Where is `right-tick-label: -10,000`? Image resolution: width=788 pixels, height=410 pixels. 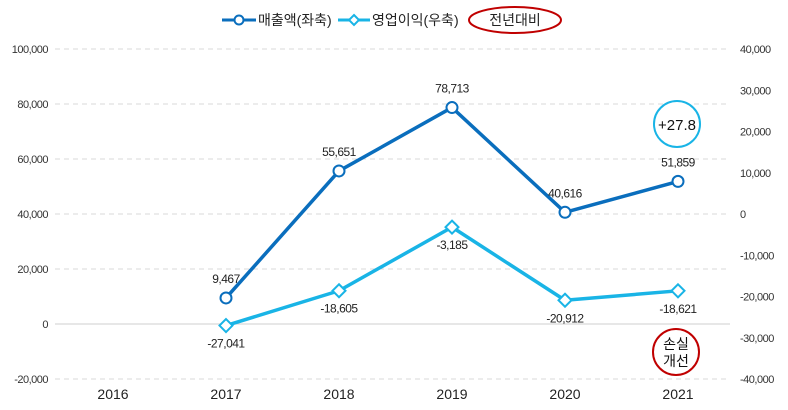
right-tick-label: -10,000 is located at coordinates (757, 256).